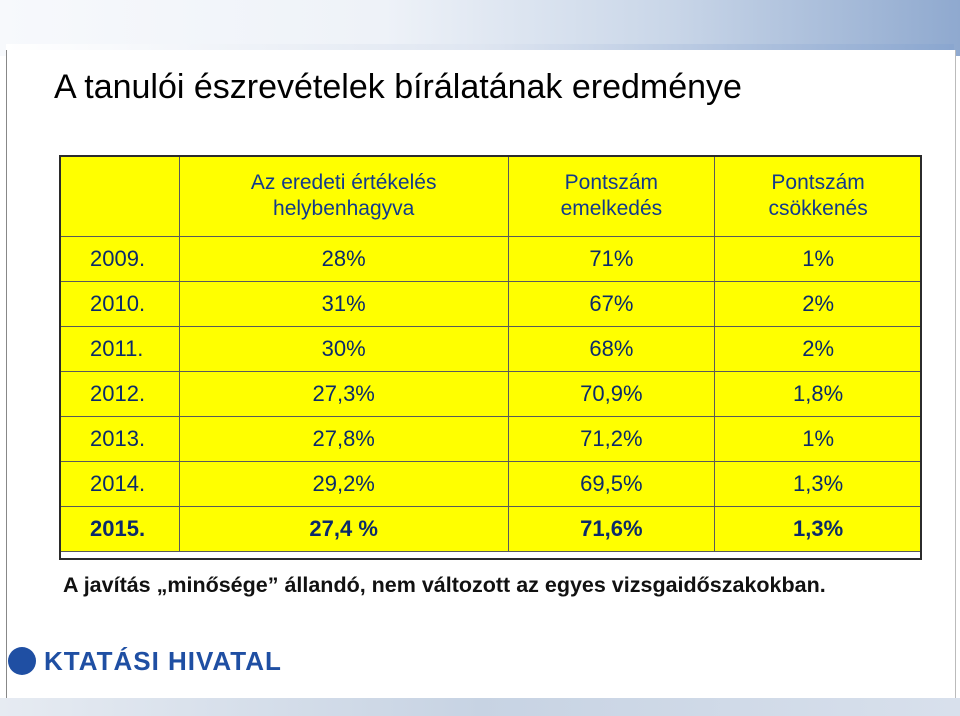  What do you see at coordinates (611, 394) in the screenshot?
I see `increase-cell: 70,9%` at bounding box center [611, 394].